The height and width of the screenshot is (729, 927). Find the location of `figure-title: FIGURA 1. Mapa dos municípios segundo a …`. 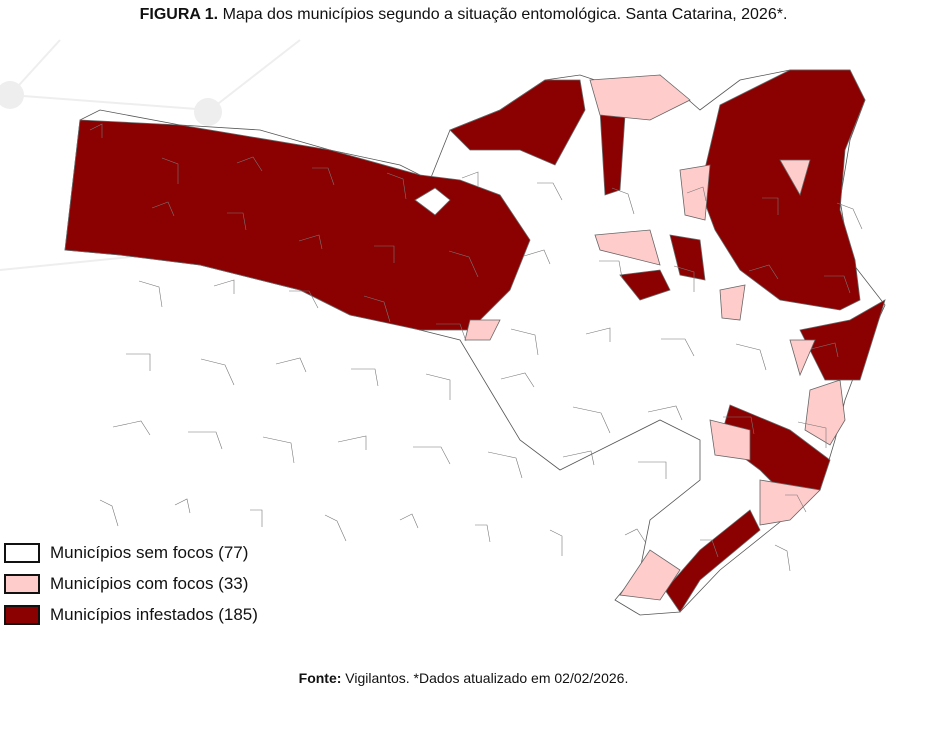

figure-title: FIGURA 1. Mapa dos municípios segundo a … is located at coordinates (463, 15).